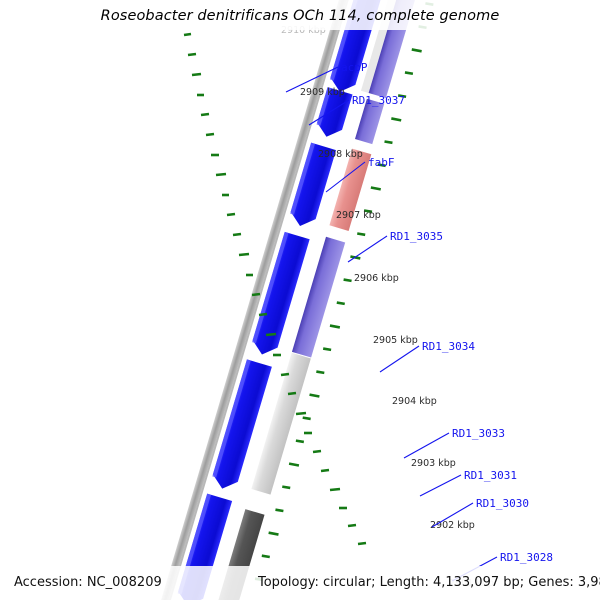  Describe the element at coordinates (478, 433) in the screenshot. I see `gene-label-RD1_3033: RD1_3033` at that location.